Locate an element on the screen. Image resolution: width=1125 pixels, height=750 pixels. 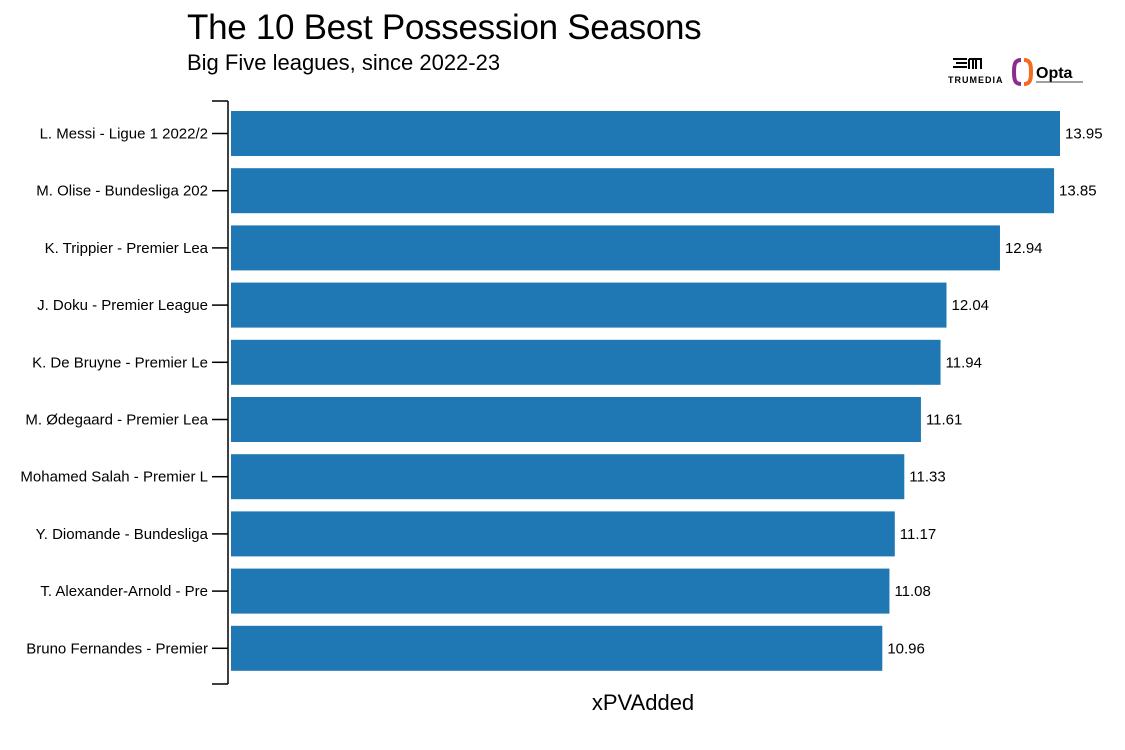
y-tick-label: Mohamed Salah - Premier L is located at coordinates (114, 477).